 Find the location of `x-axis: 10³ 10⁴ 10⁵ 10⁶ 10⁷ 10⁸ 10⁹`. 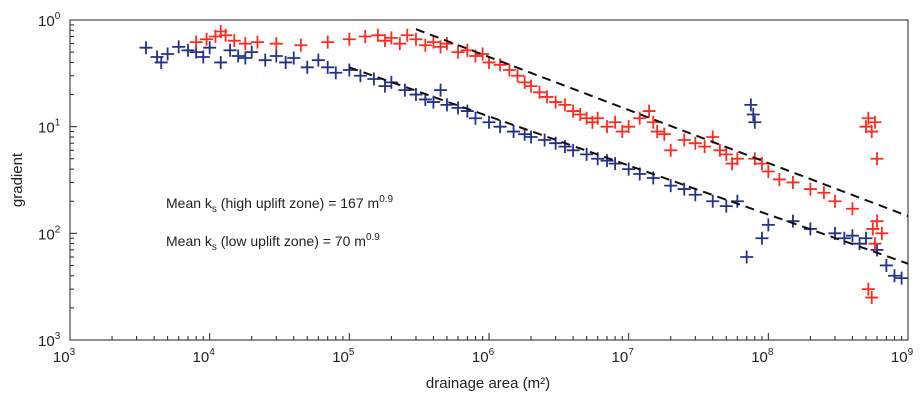

x-axis: 10³ 10⁴ 10⁵ 10⁶ 10⁷ 10⁸ 10⁹ is located at coordinates (483, 349).